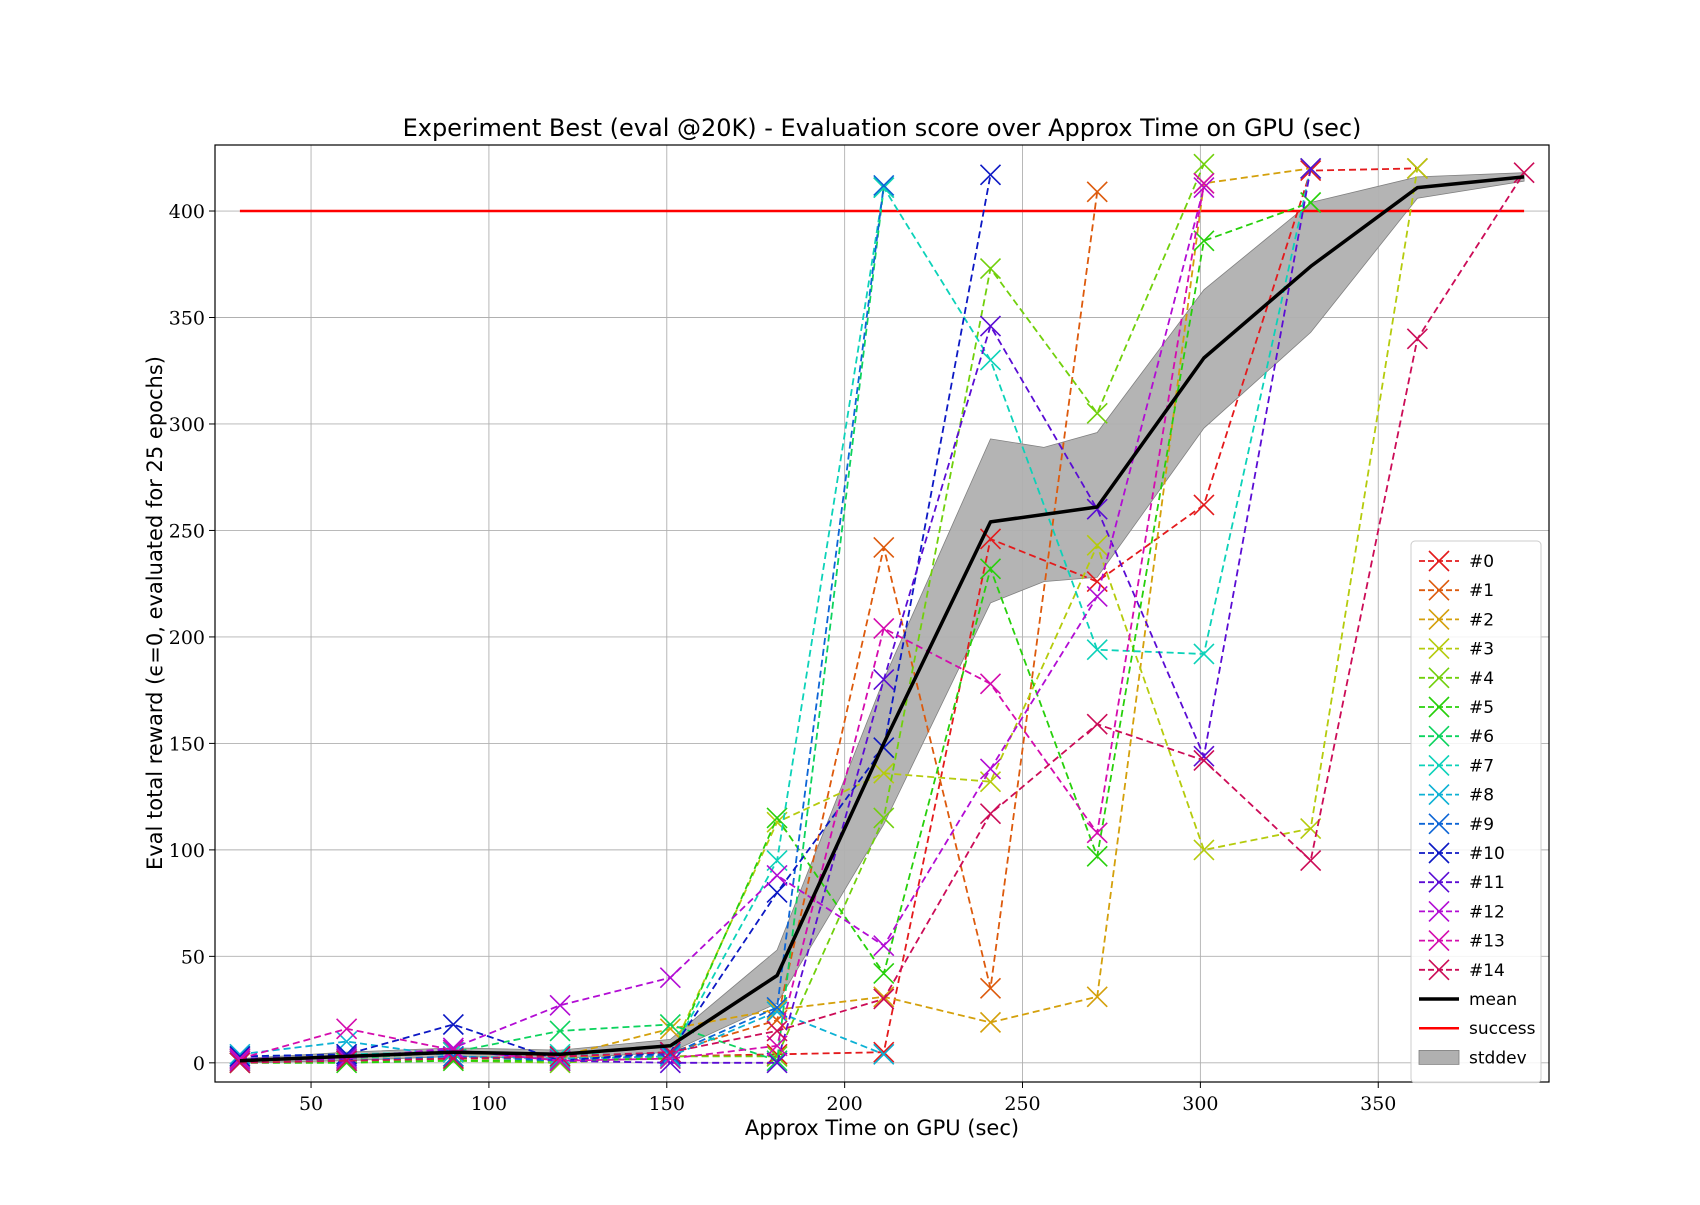 The width and height of the screenshot is (1700, 1205). Describe the element at coordinates (1200, 1104) in the screenshot. I see `x-tick-label: 300` at that location.